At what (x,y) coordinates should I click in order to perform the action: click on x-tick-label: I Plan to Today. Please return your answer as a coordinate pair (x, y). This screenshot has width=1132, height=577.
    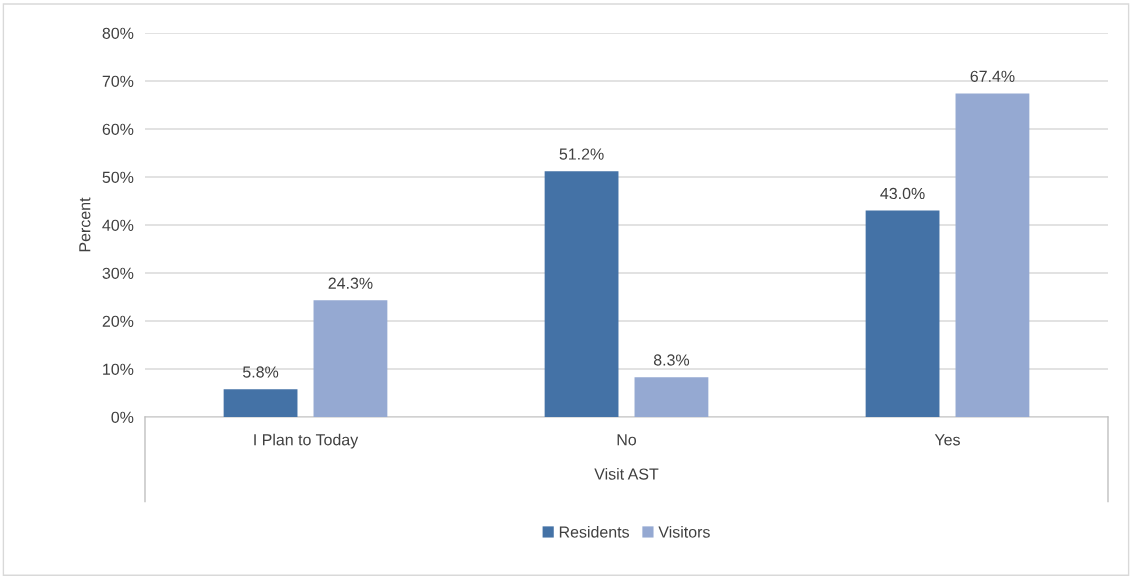
    Looking at the image, I should click on (306, 441).